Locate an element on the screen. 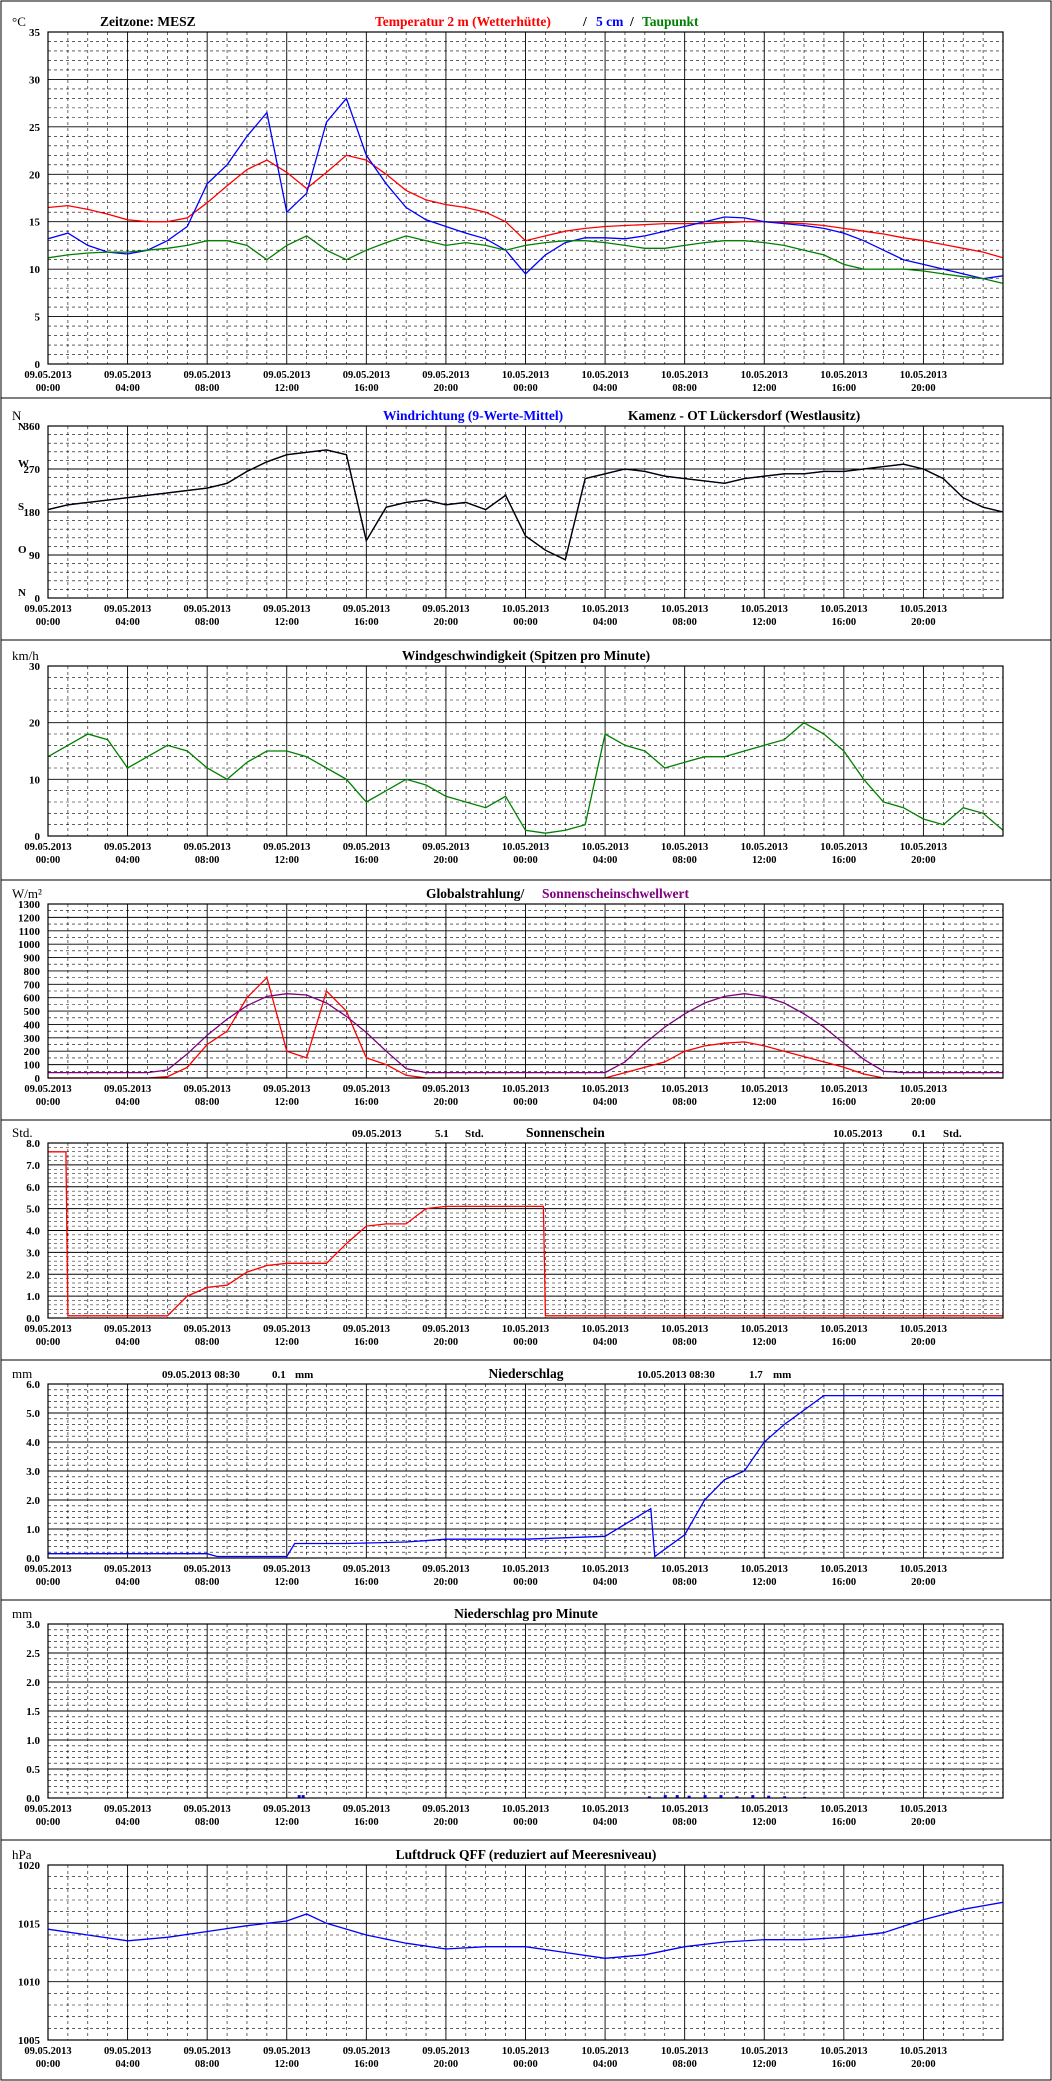  y-tick-label: 1100 is located at coordinates (30, 932).